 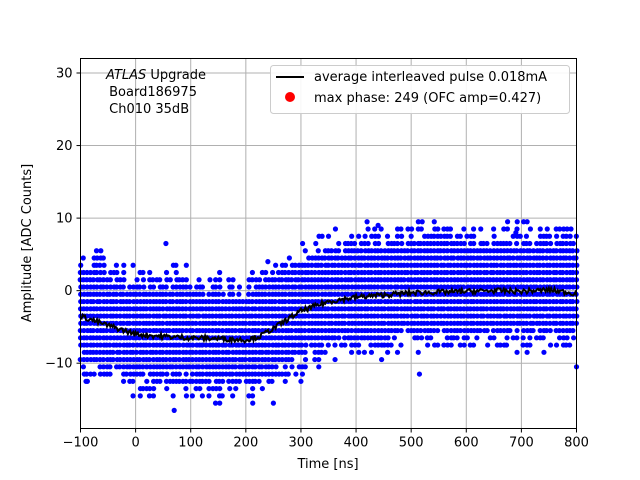 What do you see at coordinates (329, 315) in the screenshot?
I see `average-pulse-path` at bounding box center [329, 315].